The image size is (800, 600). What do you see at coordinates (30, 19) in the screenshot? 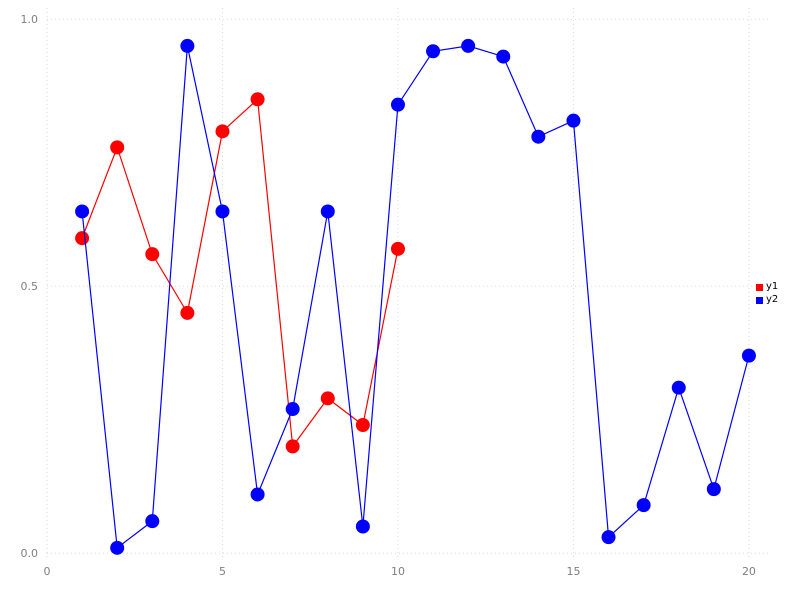
I see `y-tick-label: 1.0` at bounding box center [30, 19].